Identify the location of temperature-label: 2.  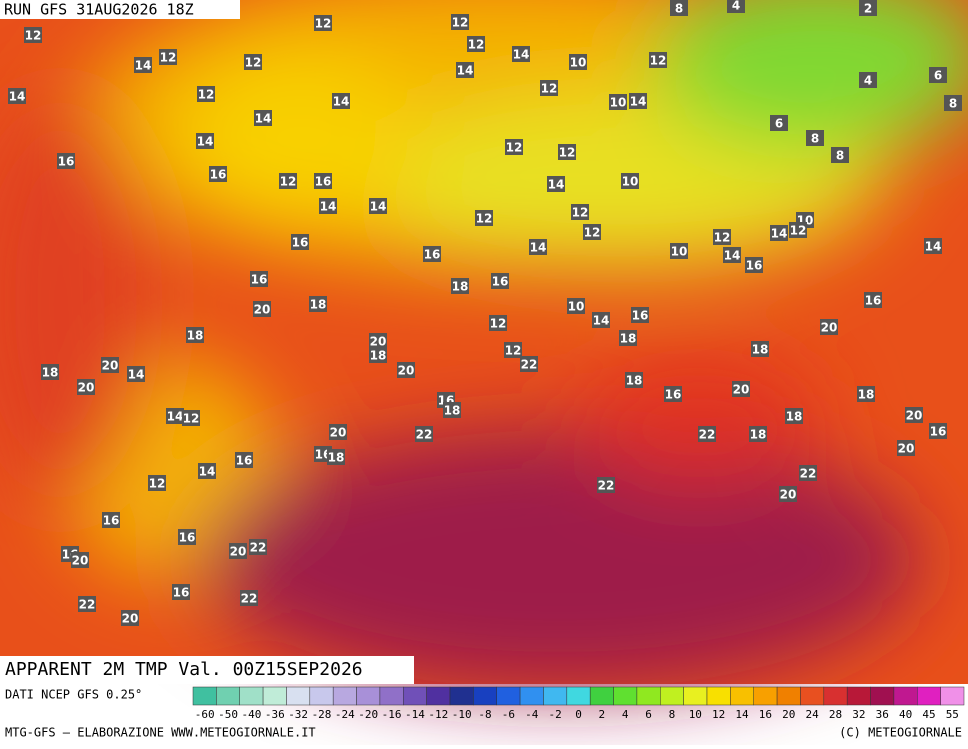
(868, 9).